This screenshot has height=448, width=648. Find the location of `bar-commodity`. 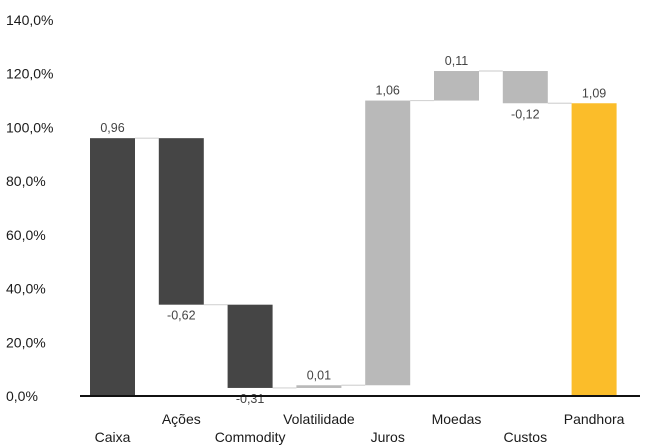

bar-commodity is located at coordinates (250, 346).